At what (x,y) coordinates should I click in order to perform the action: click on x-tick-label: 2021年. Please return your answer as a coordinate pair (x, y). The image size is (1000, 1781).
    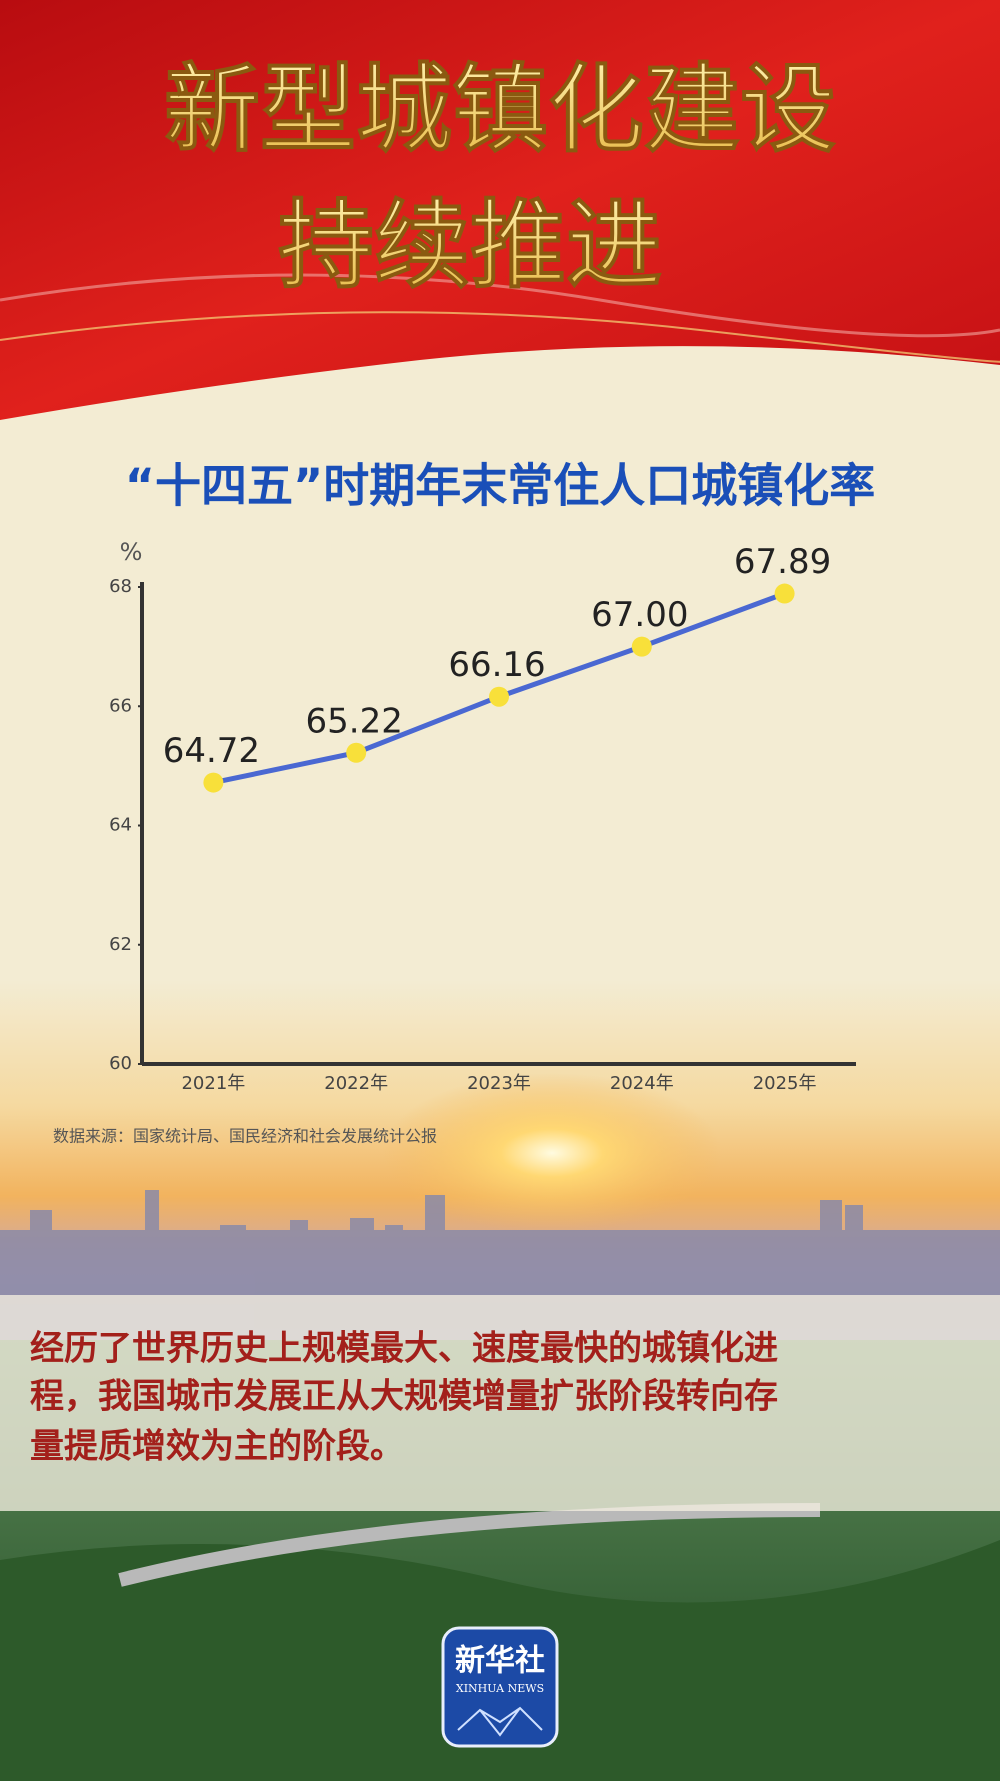
    Looking at the image, I should click on (213, 1083).